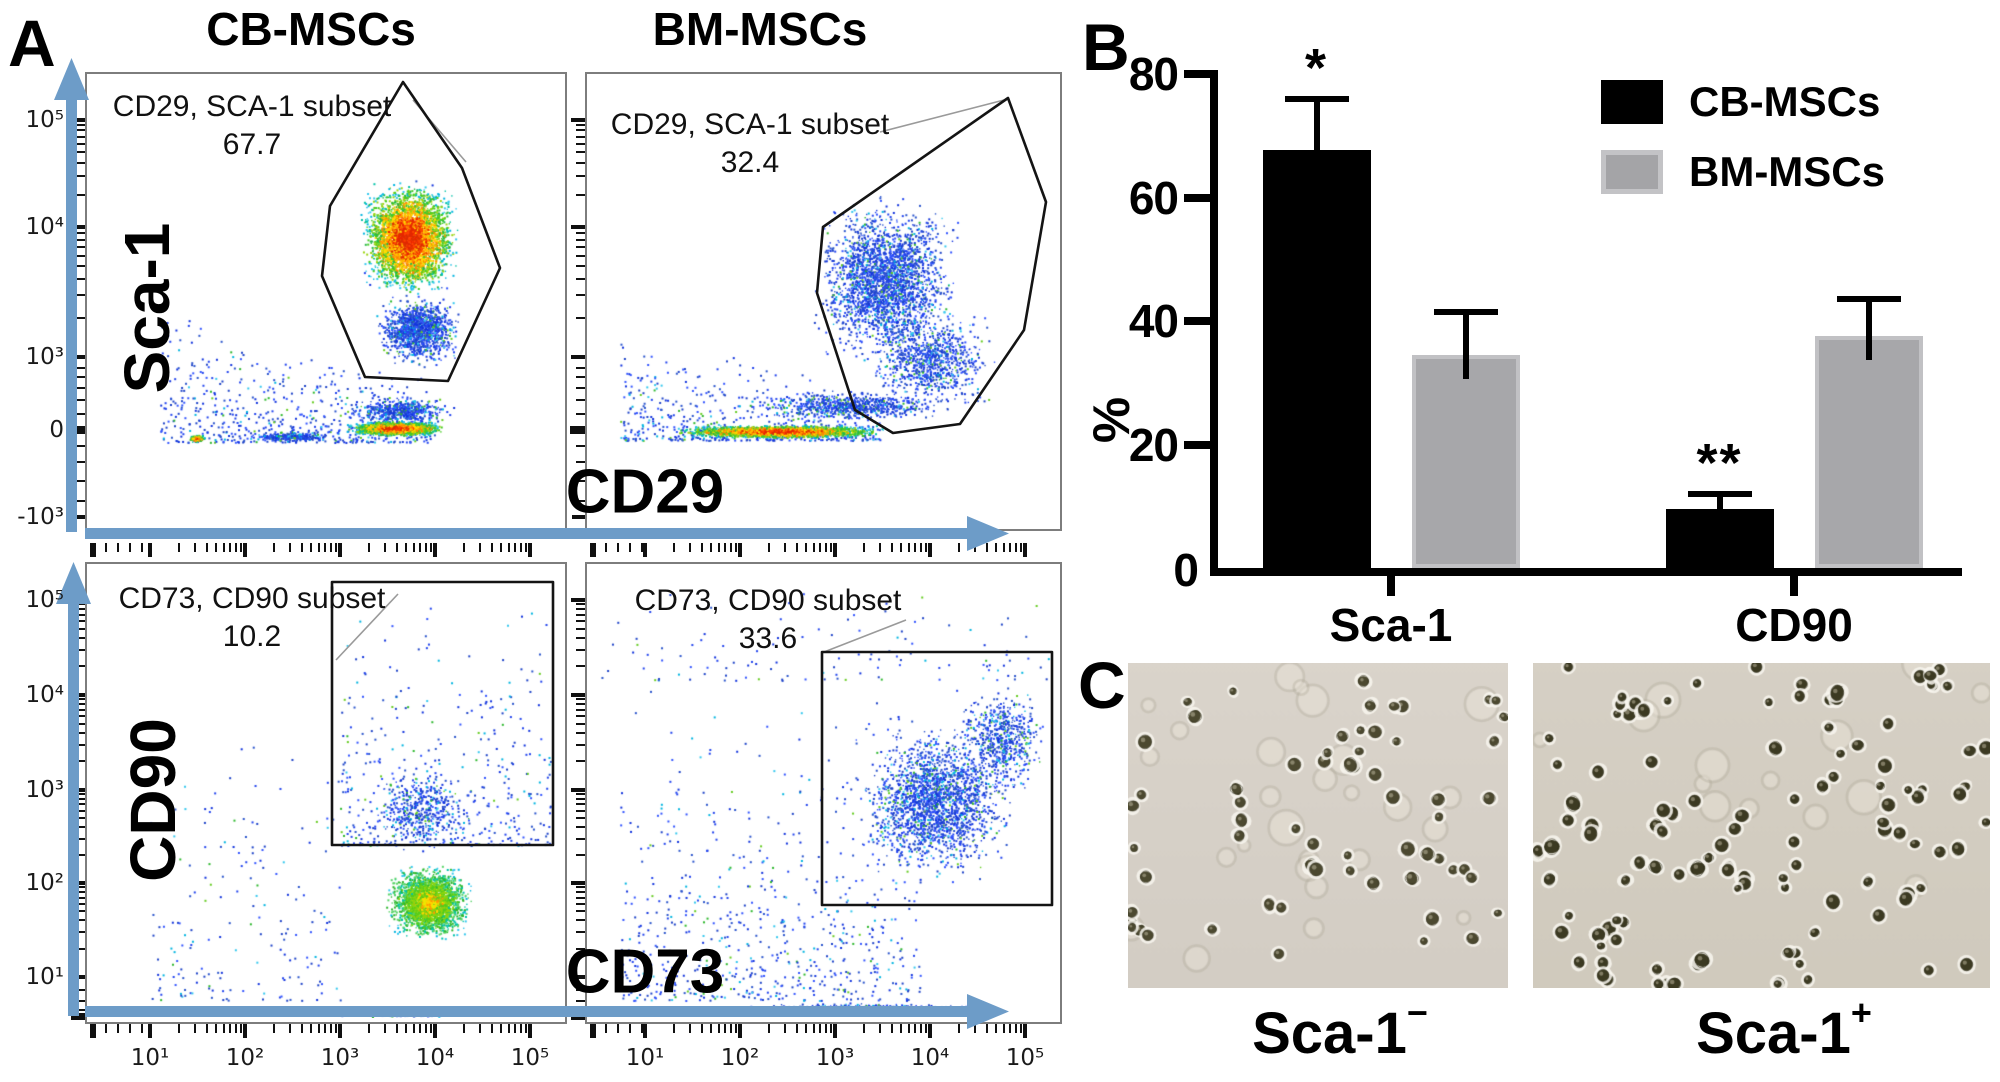 This screenshot has height=1082, width=2000. What do you see at coordinates (1391, 625) in the screenshot?
I see `bar-chart-category-label: Sca-1` at bounding box center [1391, 625].